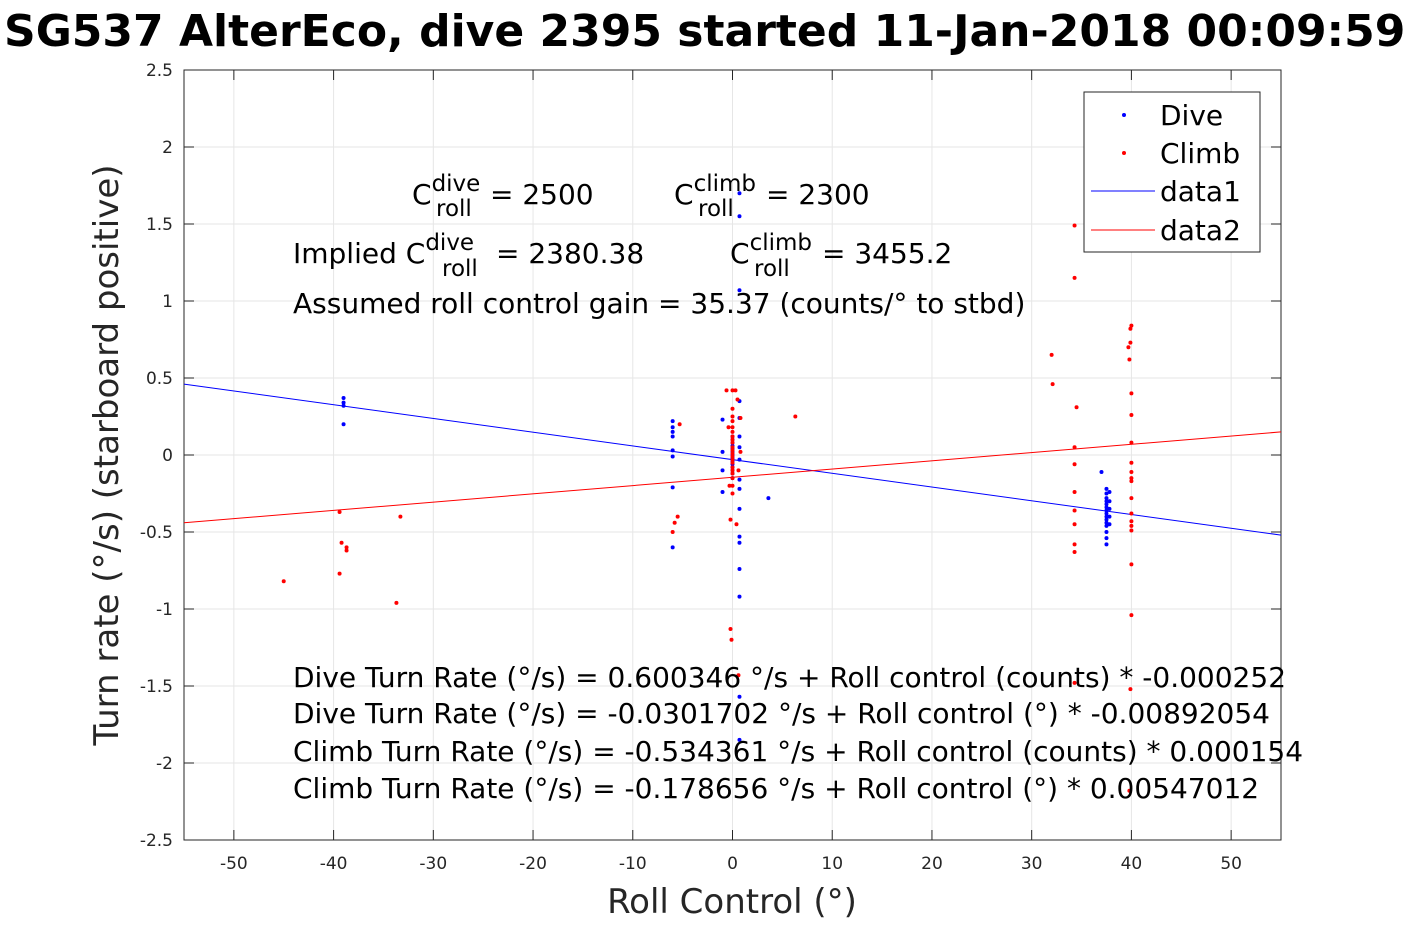 Image resolution: width=1417 pixels, height=945 pixels. Describe the element at coordinates (887, 253) in the screenshot. I see `implied-climb-value: = 3455.2` at that location.